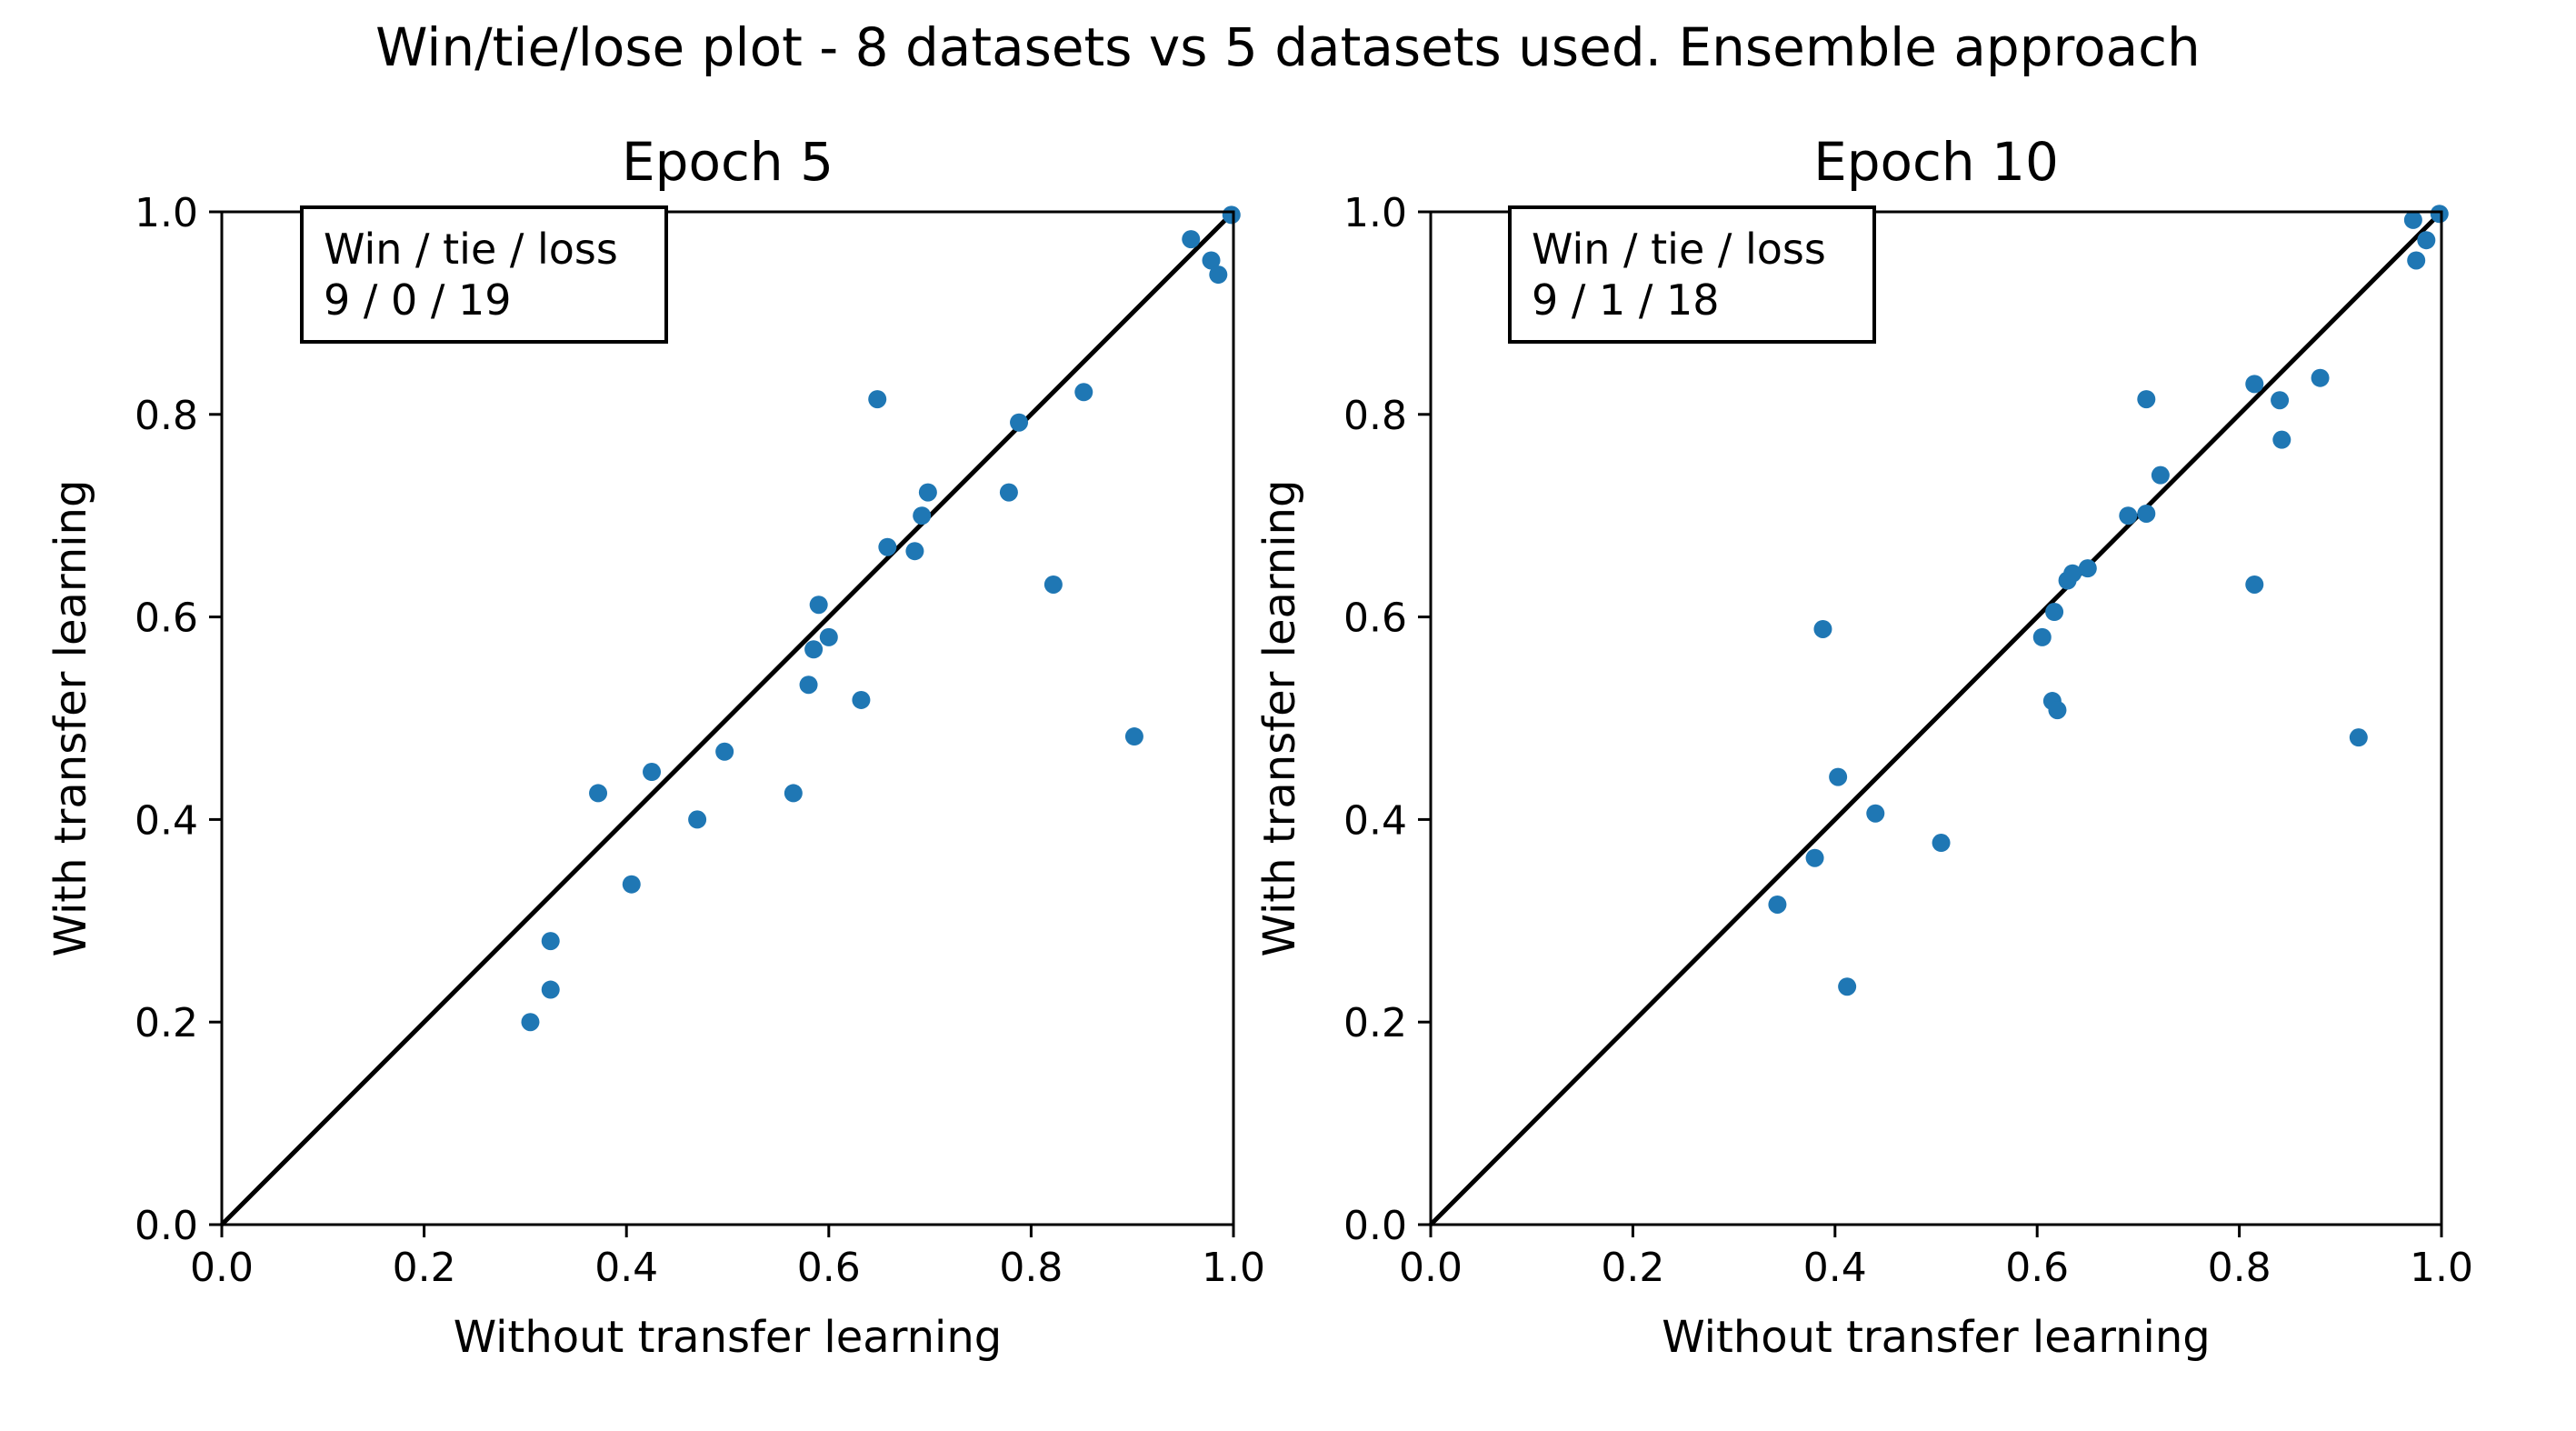 This screenshot has height=1431, width=2576. I want to click on plot-title: Epoch 10, so click(1936, 162).